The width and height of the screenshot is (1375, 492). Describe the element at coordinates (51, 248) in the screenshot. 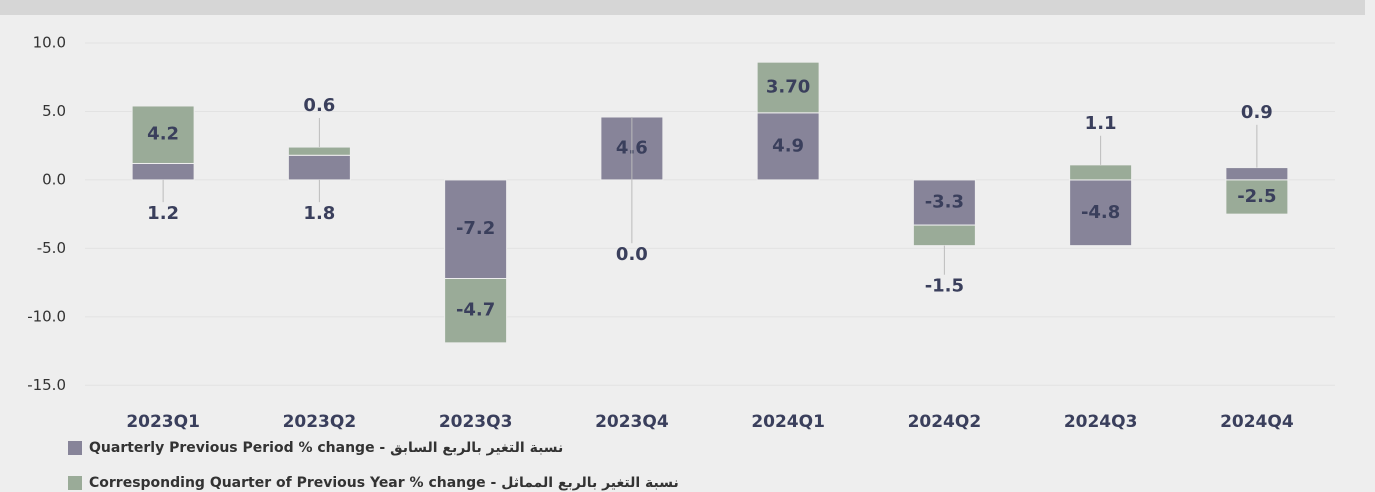

I see `y-tick-label: -5.0` at that location.